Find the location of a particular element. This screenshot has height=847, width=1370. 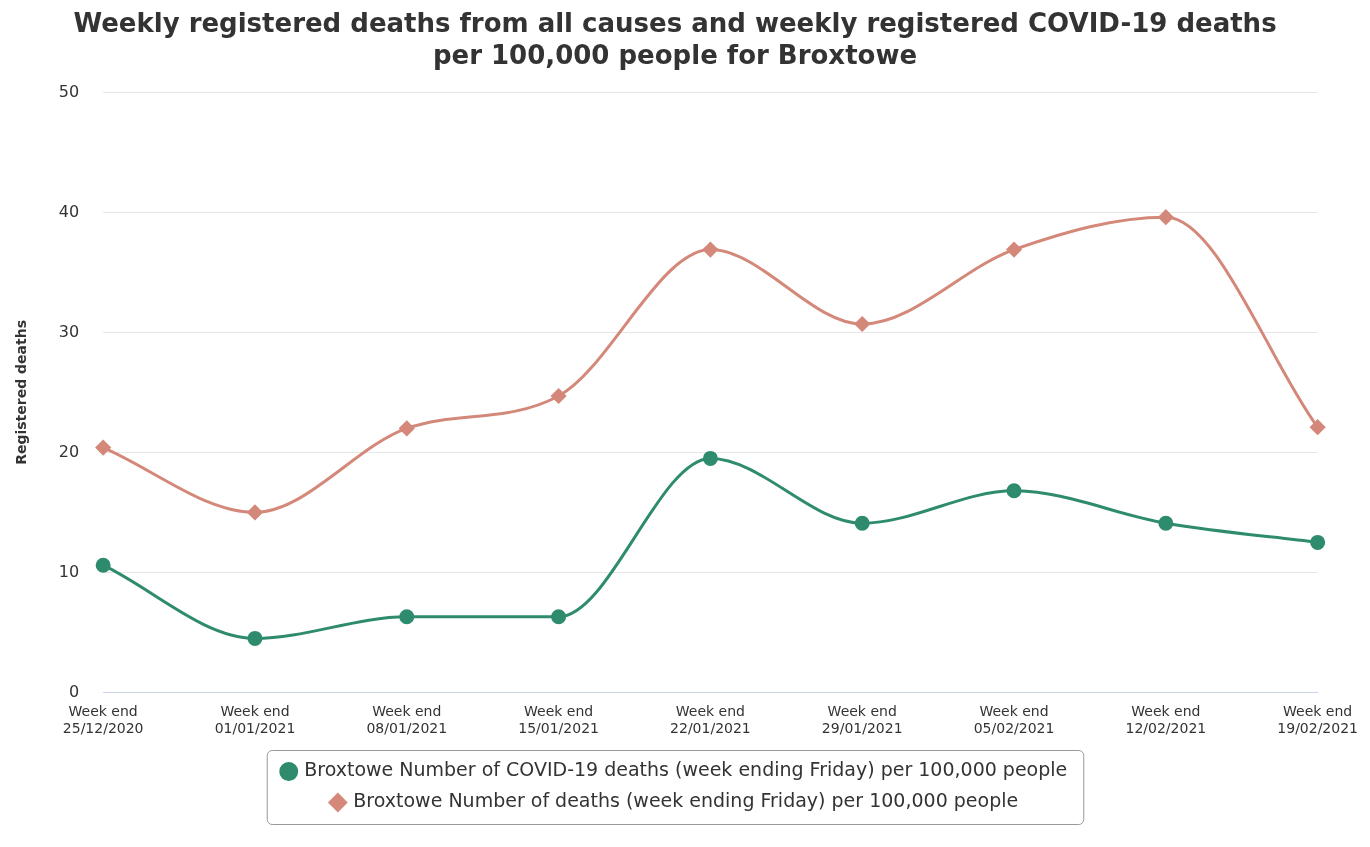

y-tick-label: 10 is located at coordinates (69, 571).